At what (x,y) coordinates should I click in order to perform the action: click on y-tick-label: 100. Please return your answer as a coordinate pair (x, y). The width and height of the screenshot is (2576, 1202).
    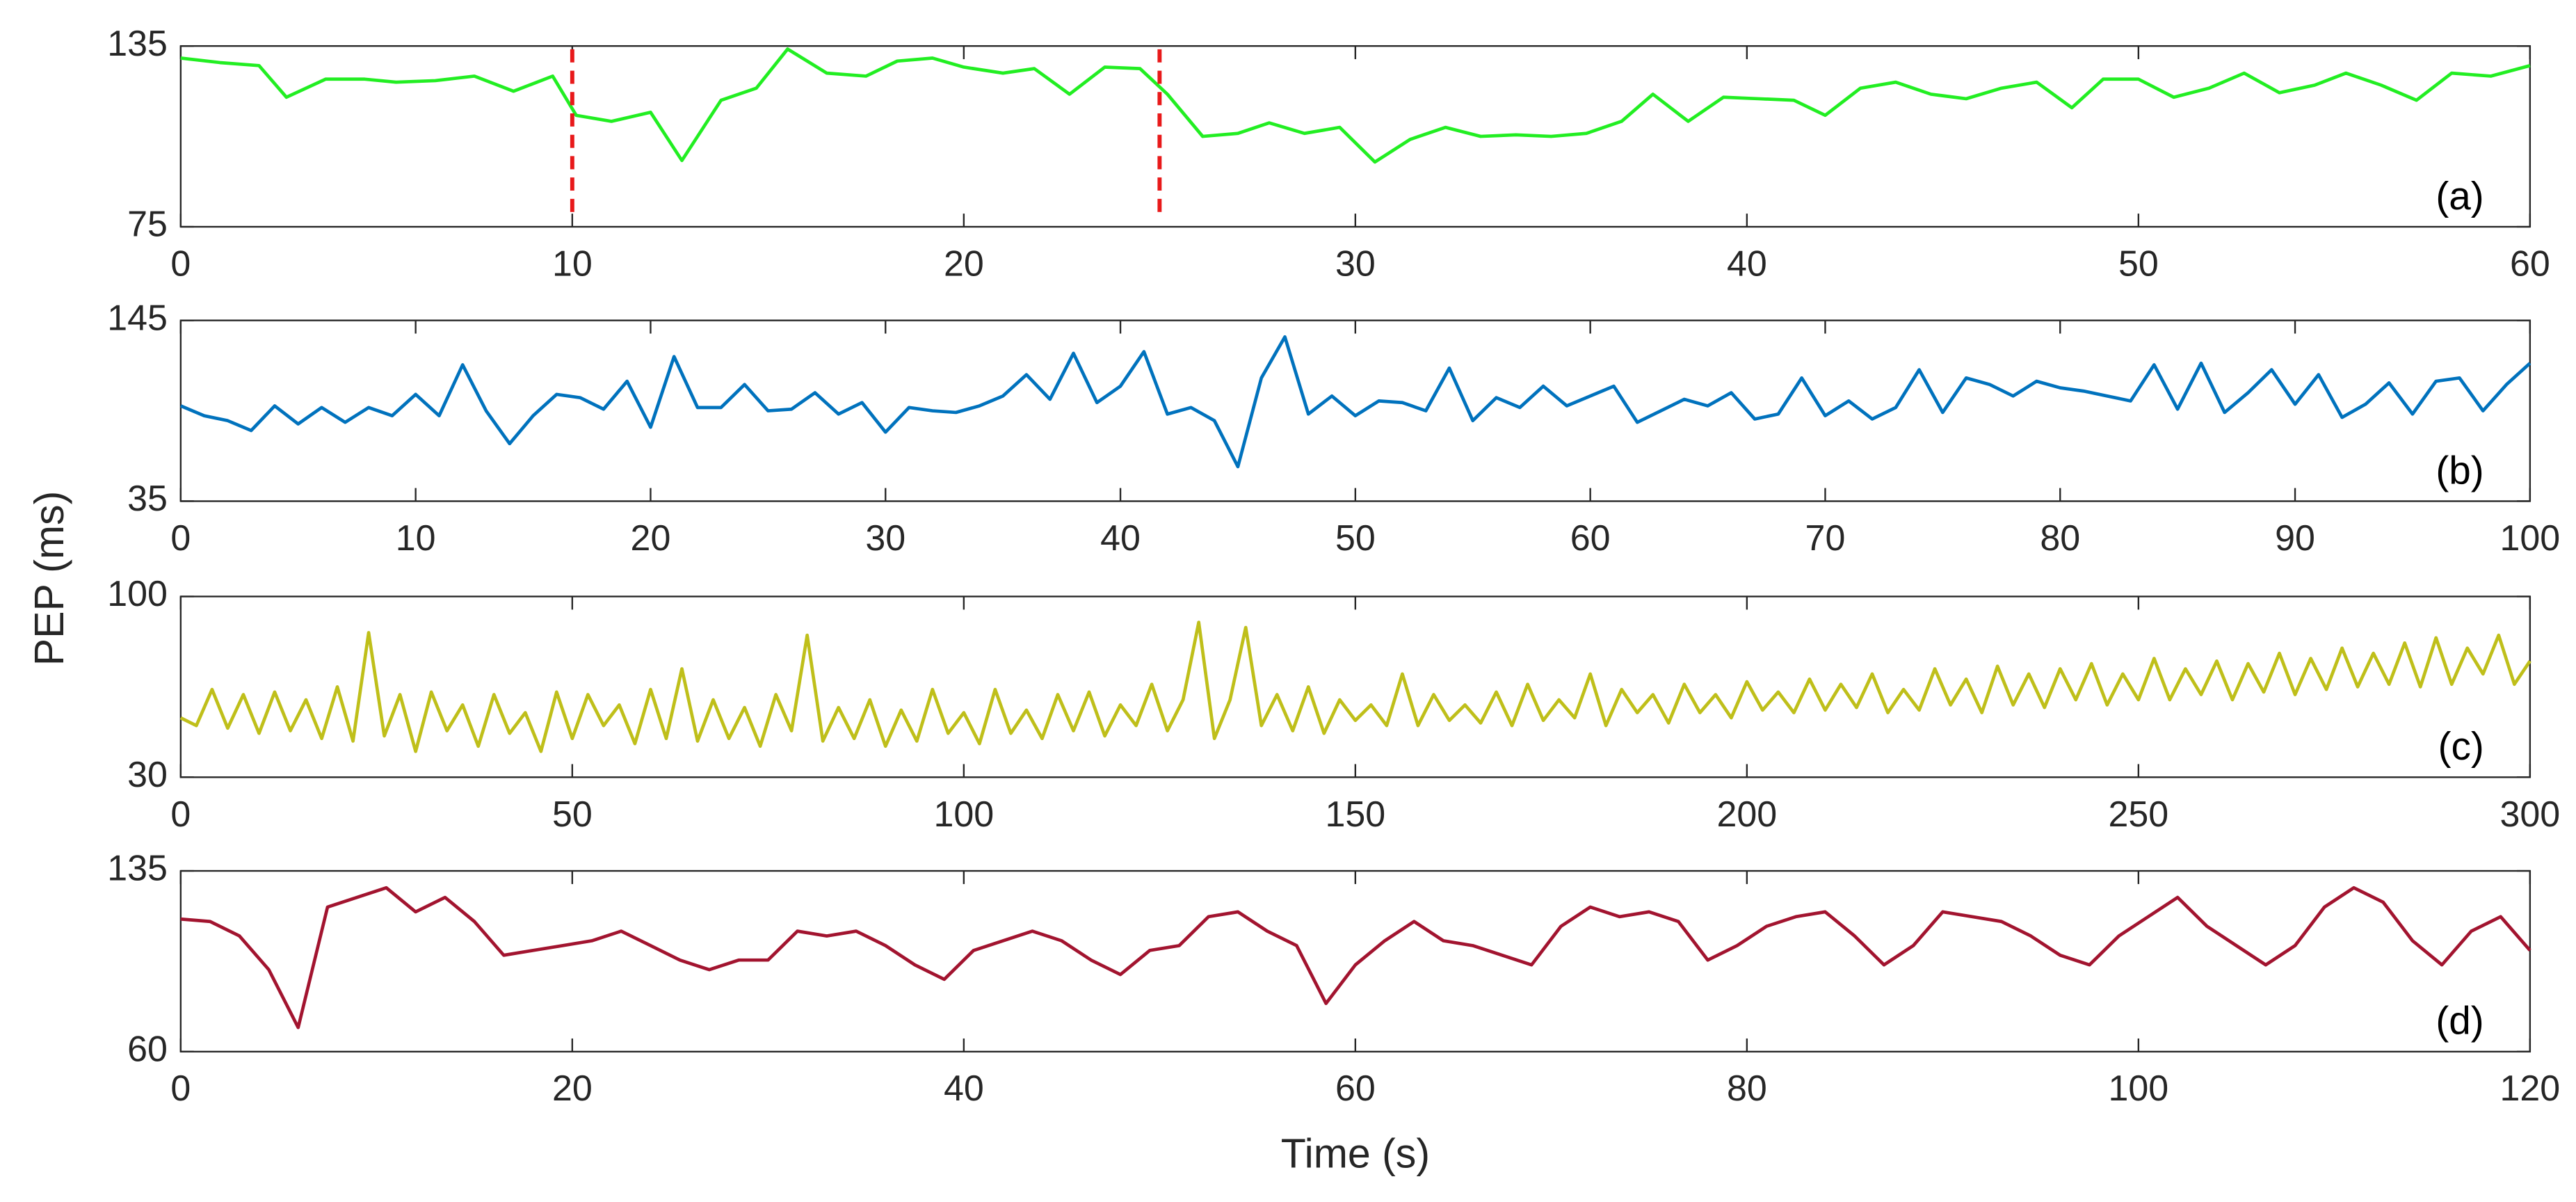
    Looking at the image, I should click on (137, 594).